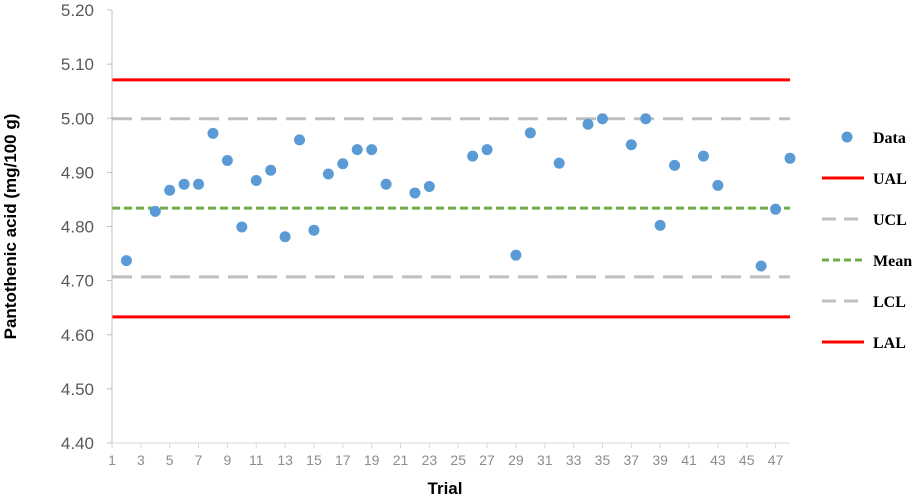  I want to click on legend-ucl-label: UCL, so click(890, 220).